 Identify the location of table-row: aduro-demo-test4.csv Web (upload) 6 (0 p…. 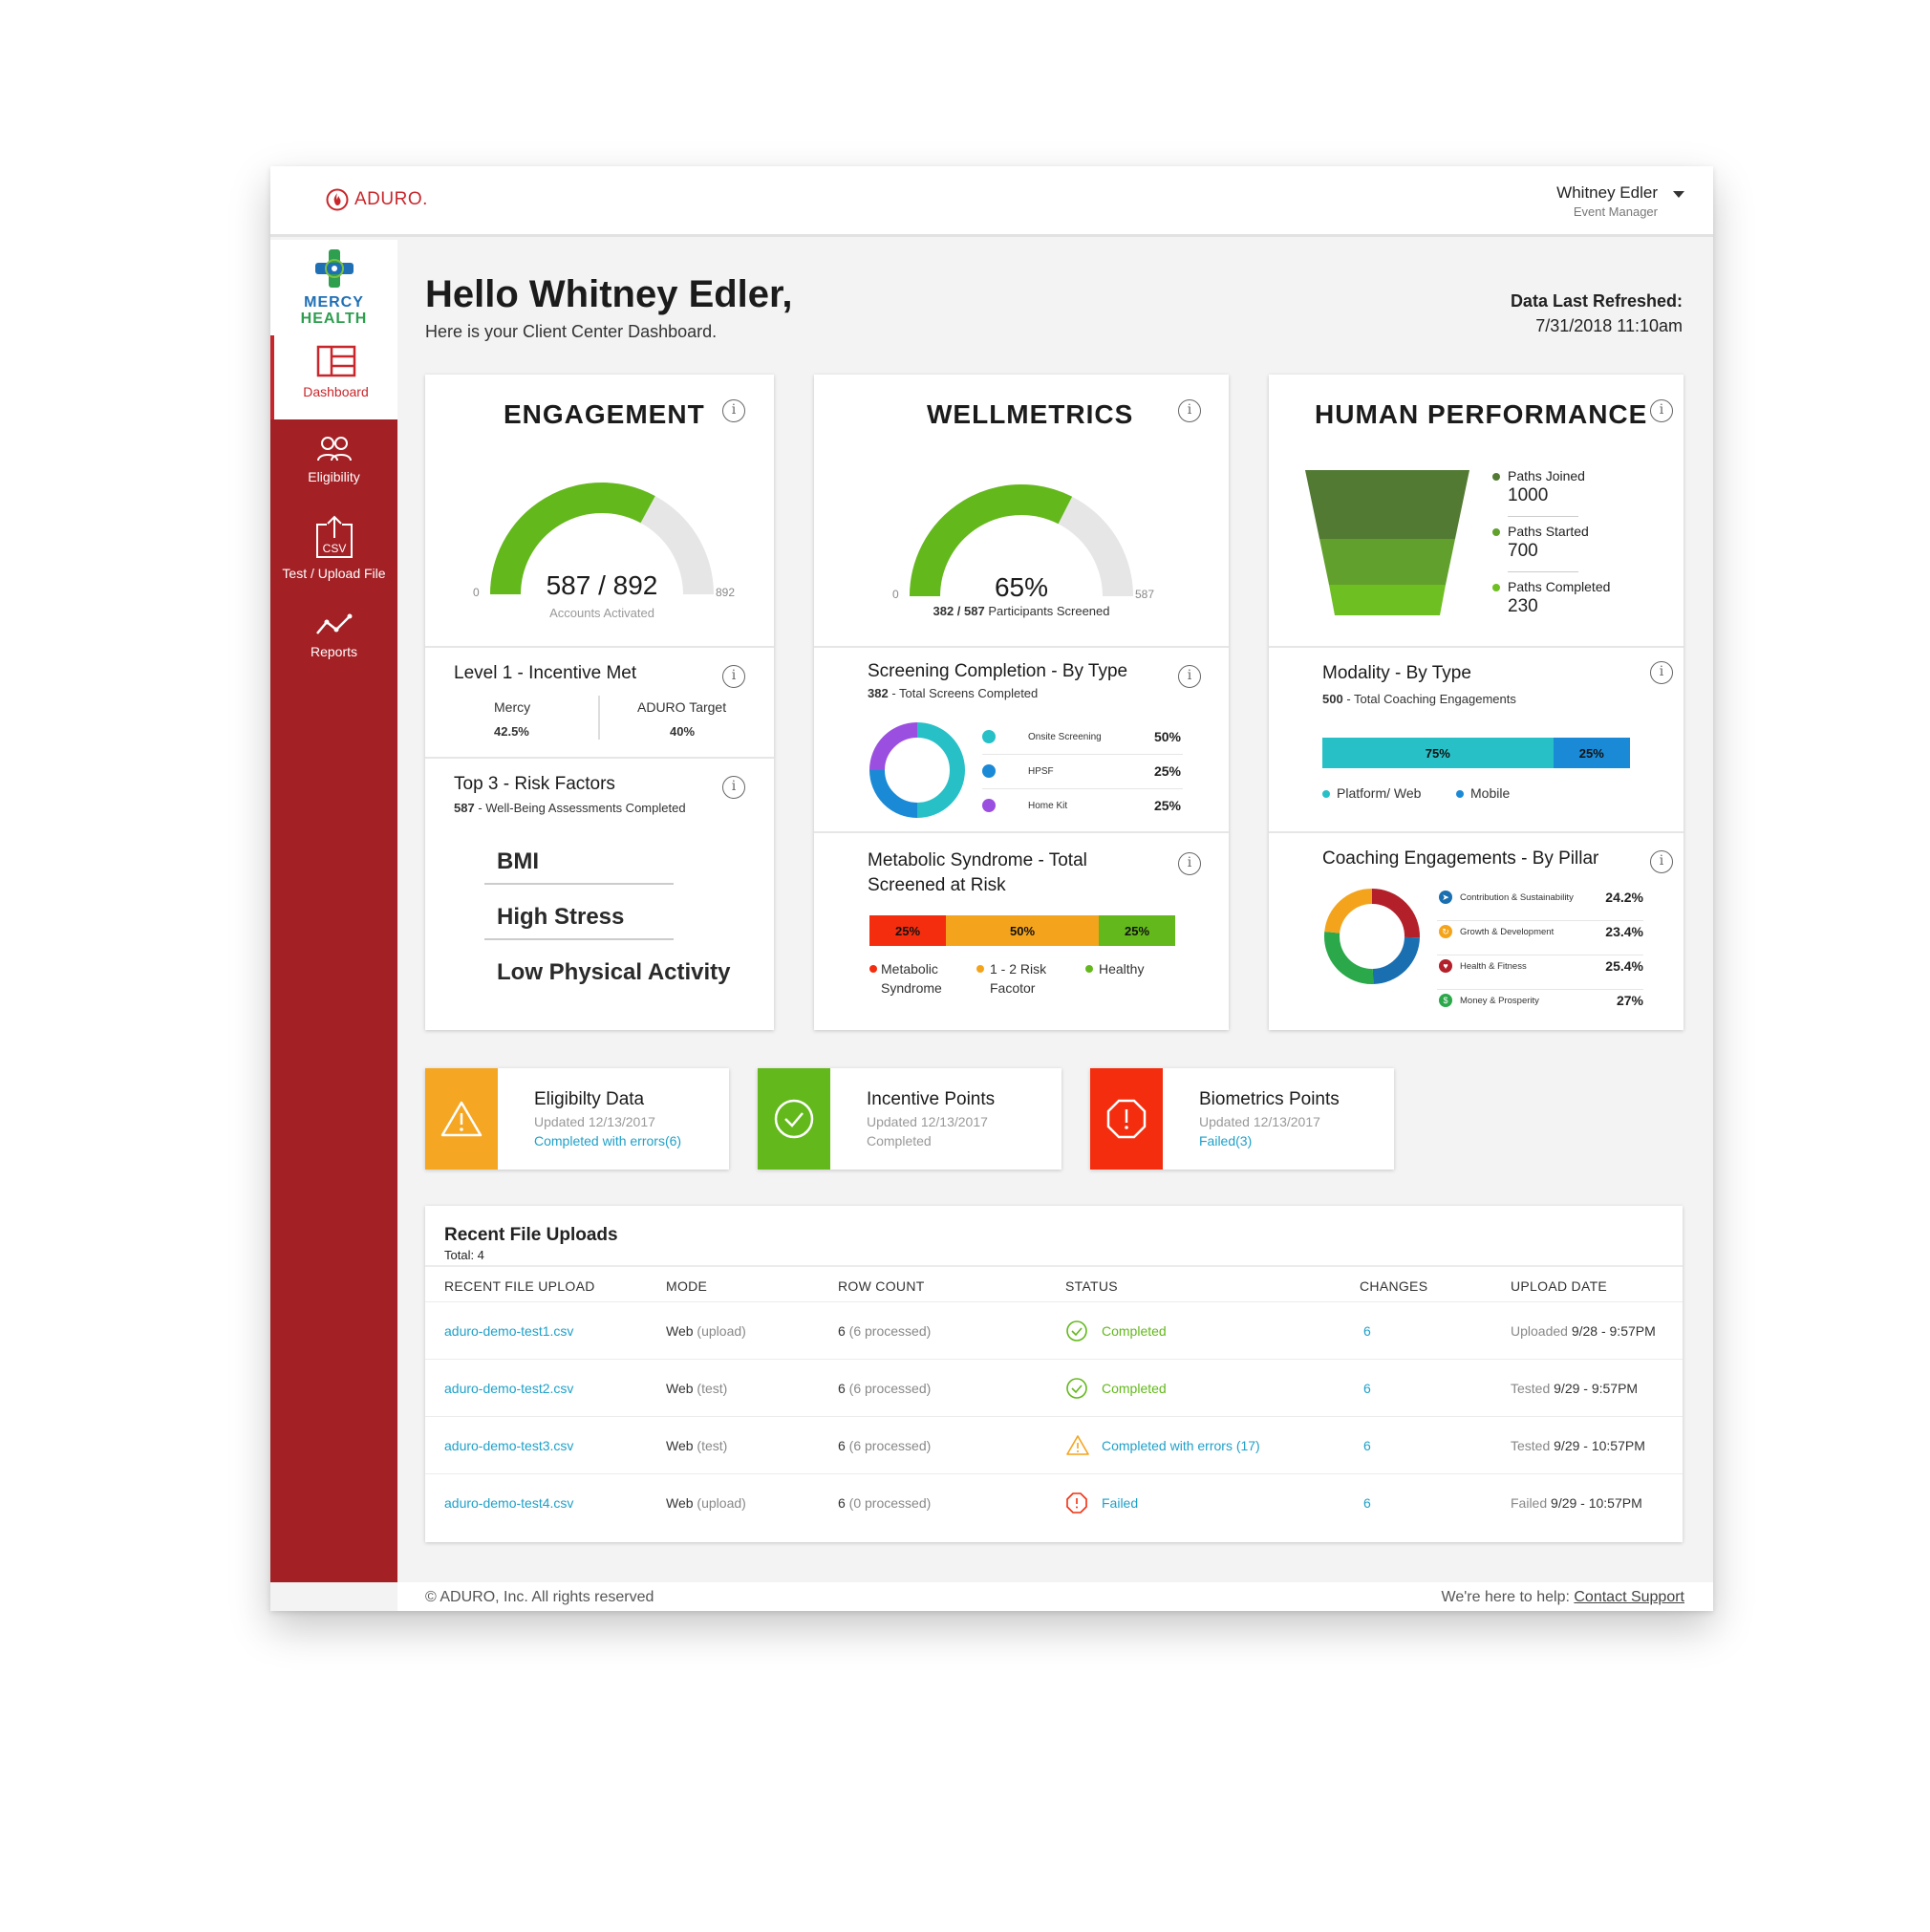
(1054, 1502).